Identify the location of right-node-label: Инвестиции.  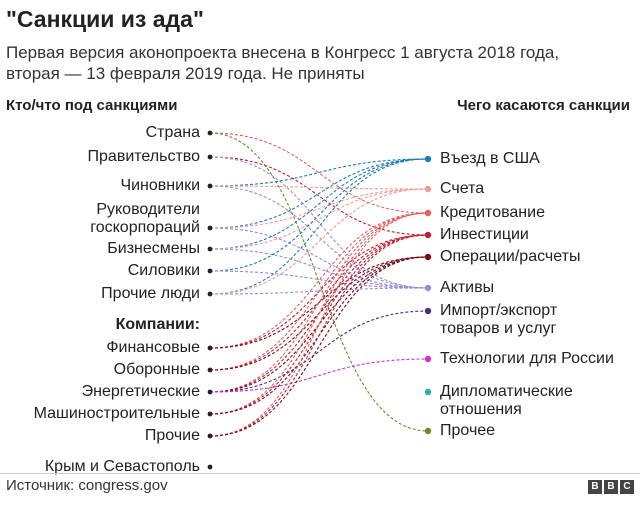
(484, 234).